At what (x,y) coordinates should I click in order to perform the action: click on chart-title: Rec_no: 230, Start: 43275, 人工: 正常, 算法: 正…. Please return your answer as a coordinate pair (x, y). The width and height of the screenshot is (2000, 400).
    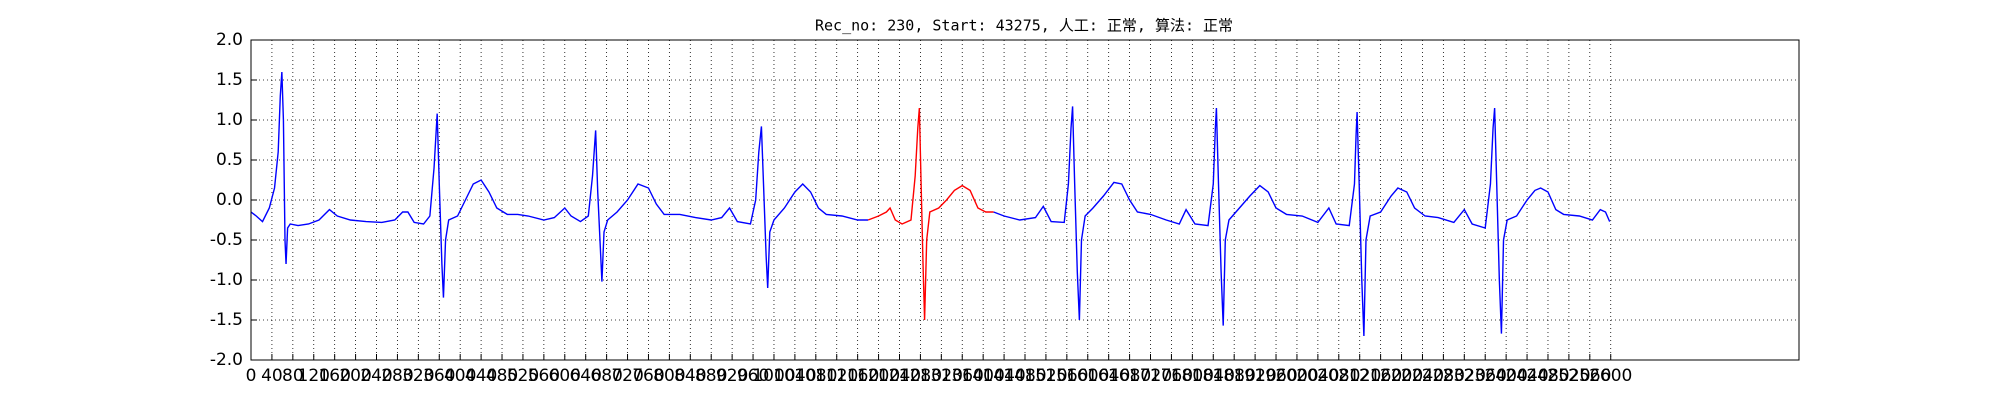
    Looking at the image, I should click on (1024, 26).